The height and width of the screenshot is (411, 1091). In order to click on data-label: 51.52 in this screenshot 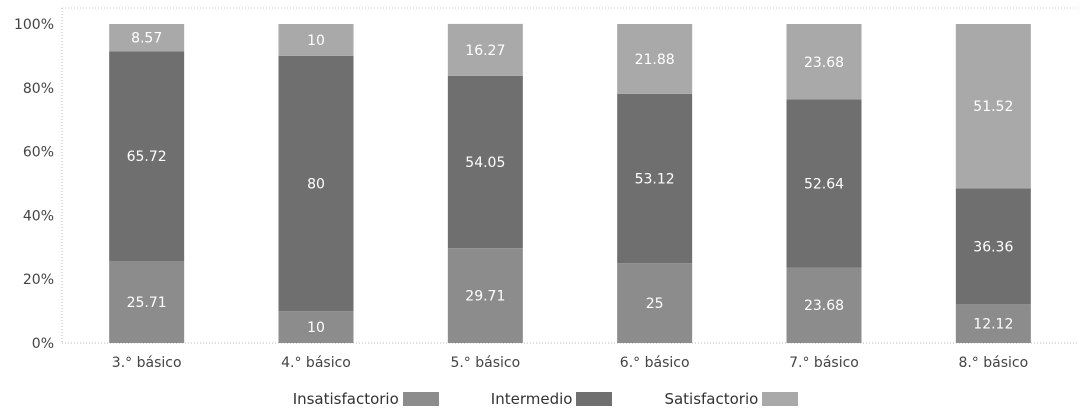, I will do `click(993, 107)`.